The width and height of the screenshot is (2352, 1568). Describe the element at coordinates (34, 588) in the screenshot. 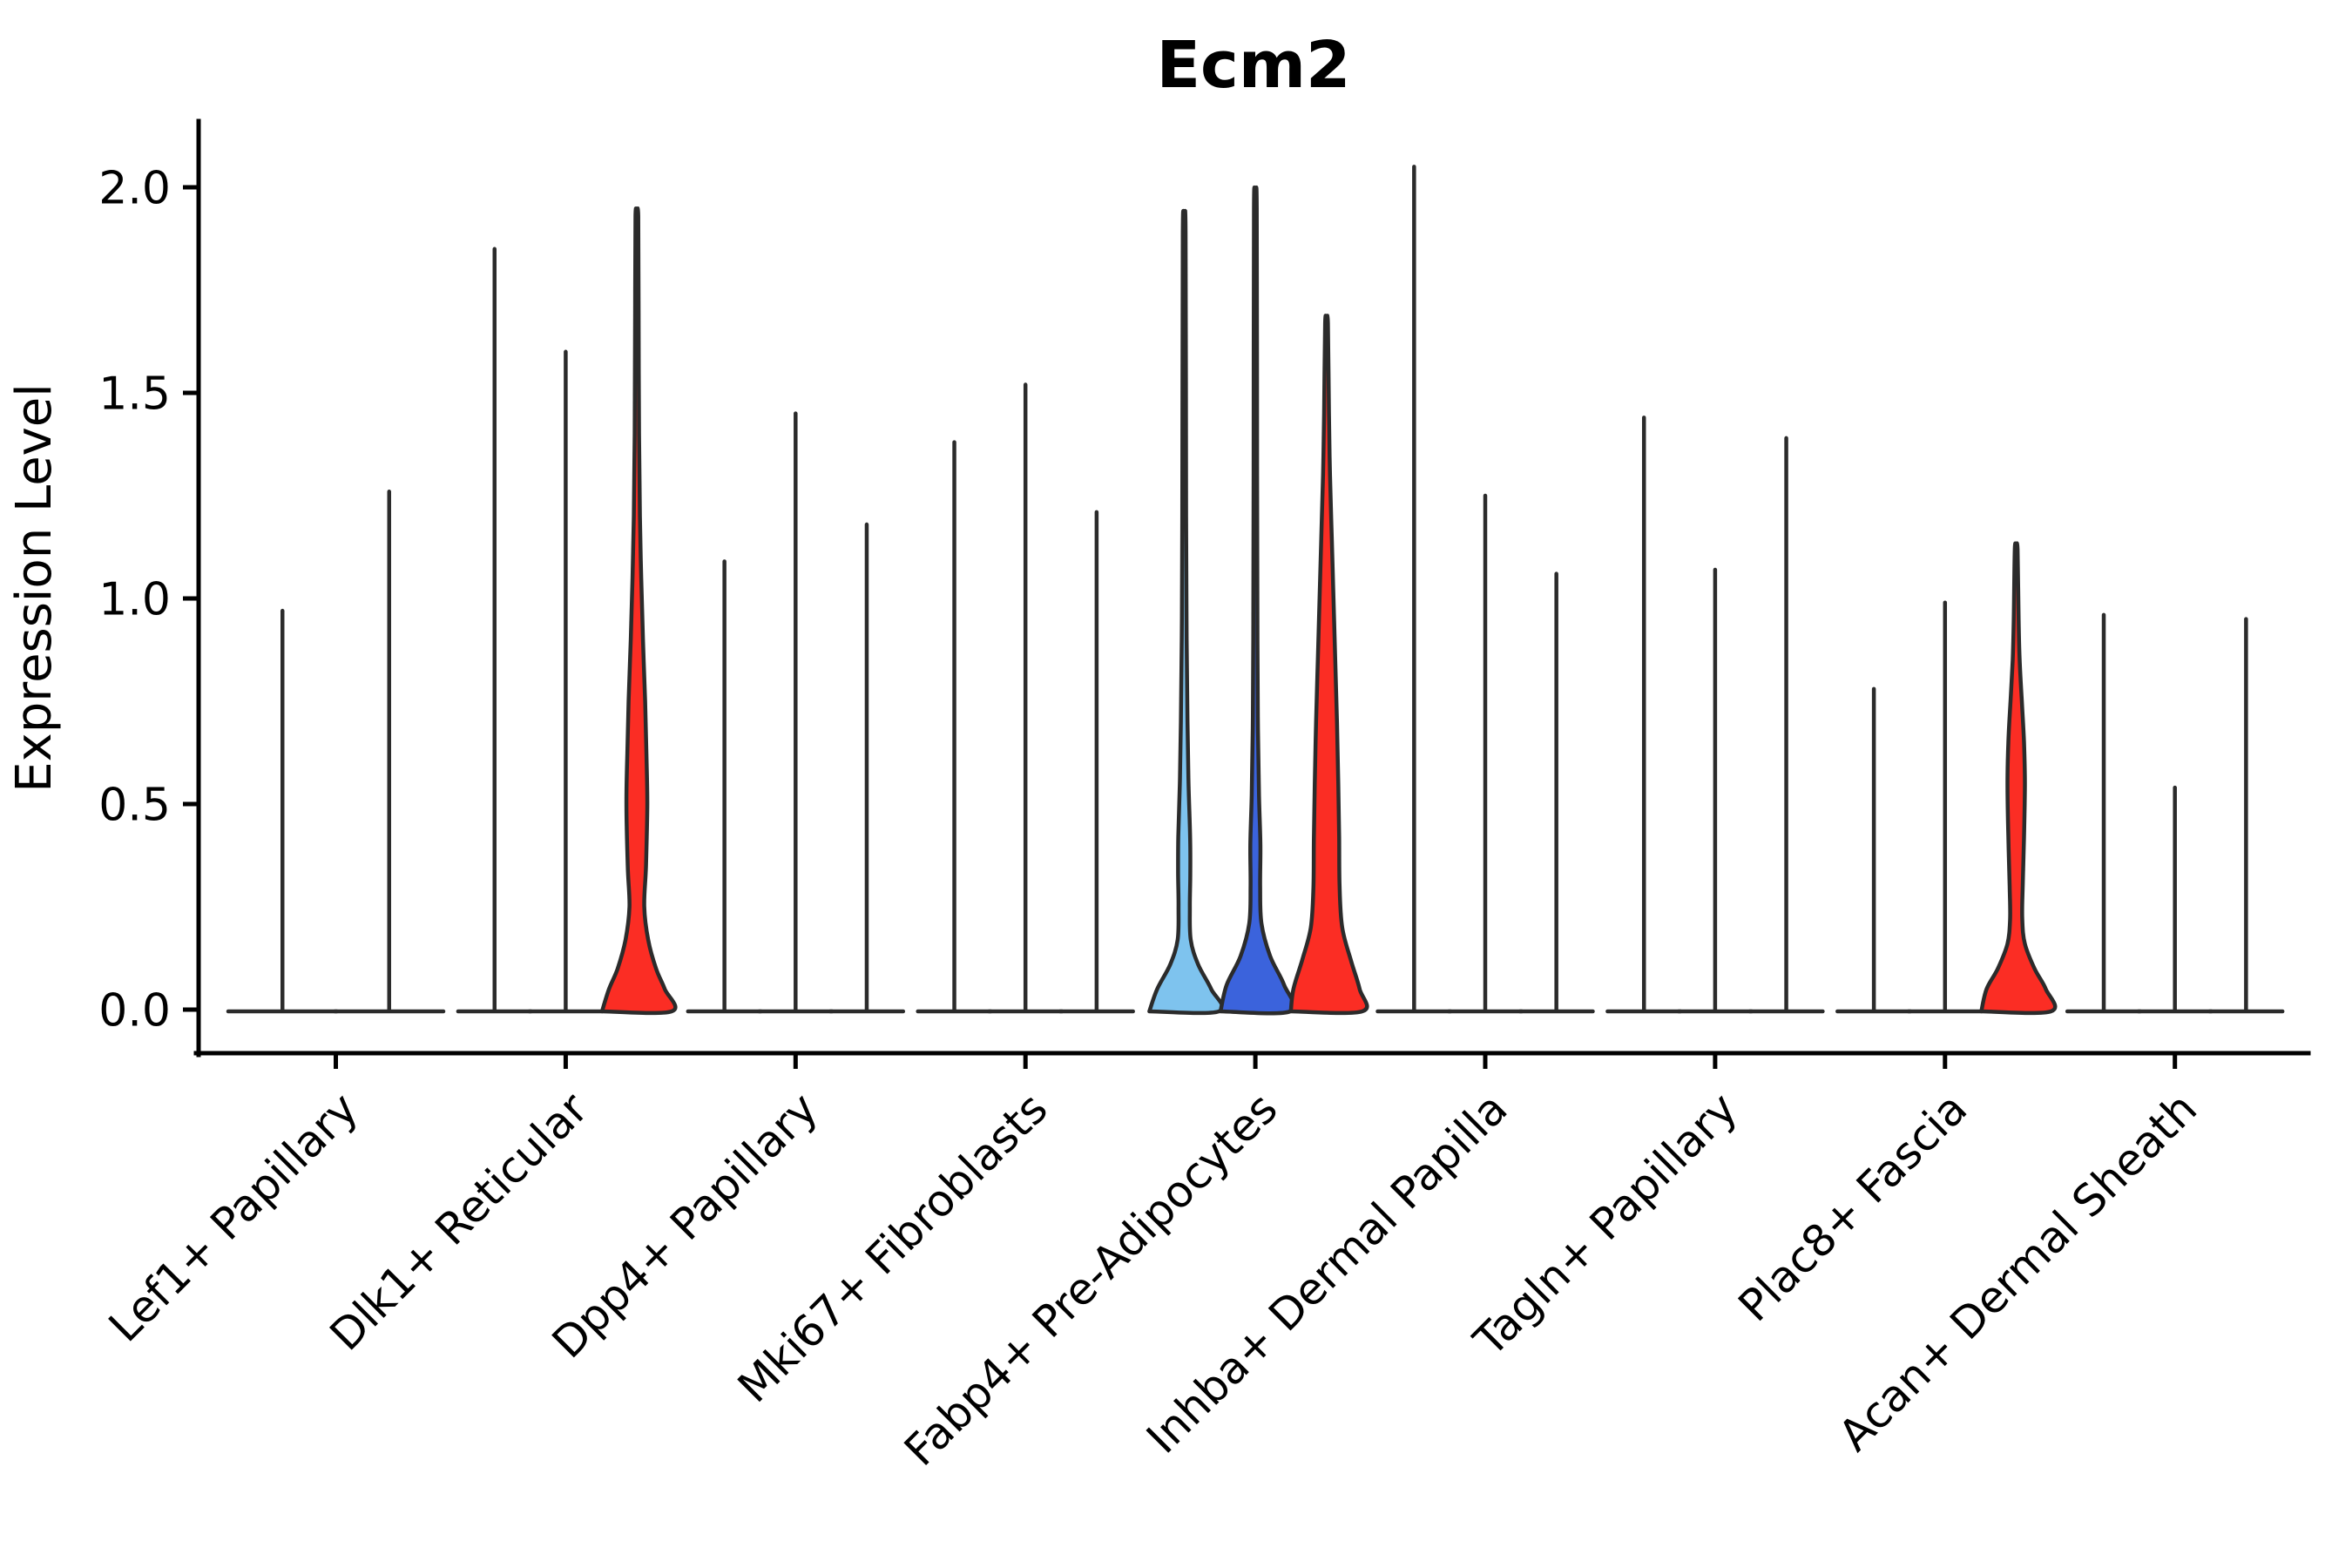

I see `y-axis-label: Expression Level` at that location.